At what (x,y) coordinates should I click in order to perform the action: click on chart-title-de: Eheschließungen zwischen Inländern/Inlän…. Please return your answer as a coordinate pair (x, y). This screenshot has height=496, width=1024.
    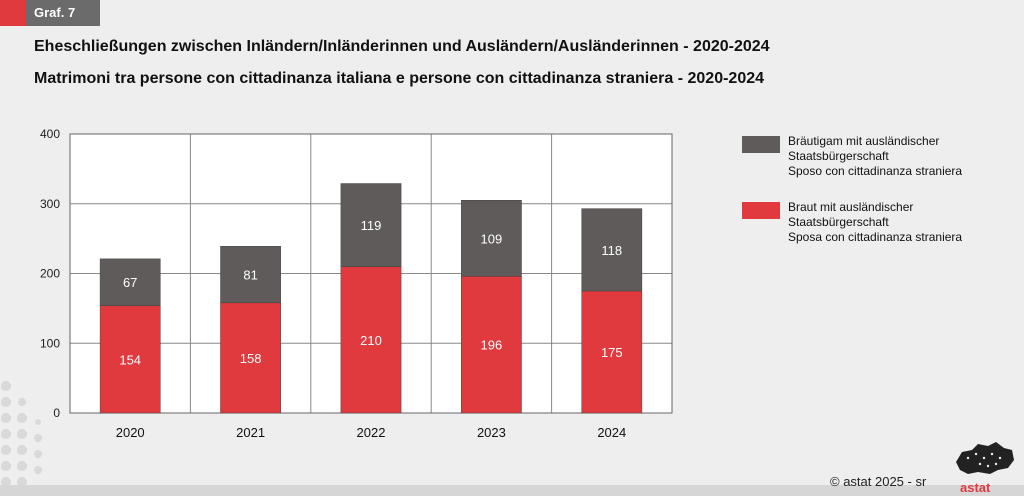
    Looking at the image, I should click on (402, 46).